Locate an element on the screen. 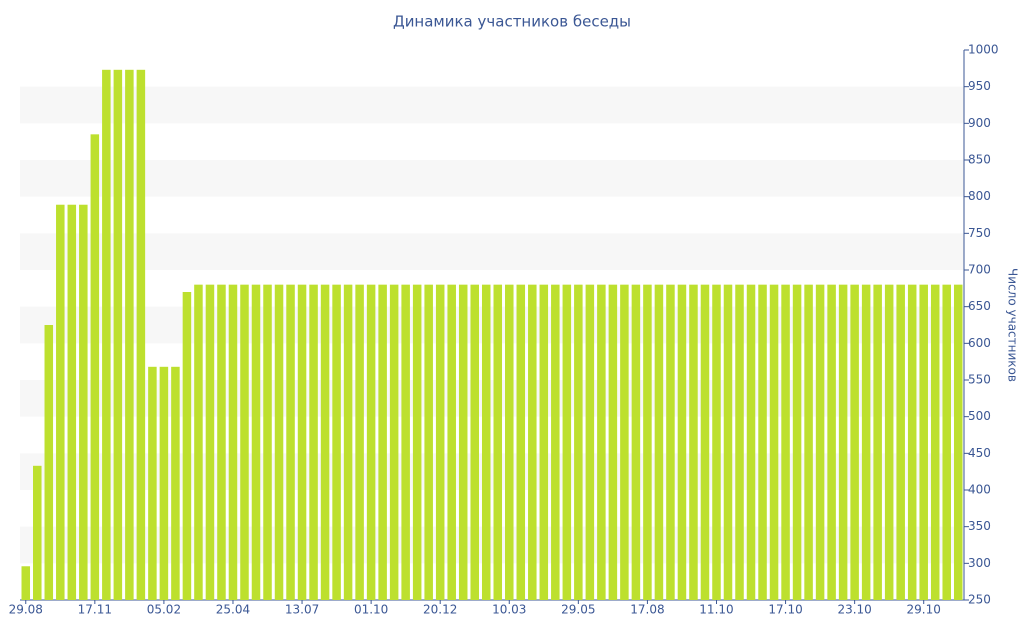 The height and width of the screenshot is (644, 1024). y-tick-label: 600 is located at coordinates (979, 343).